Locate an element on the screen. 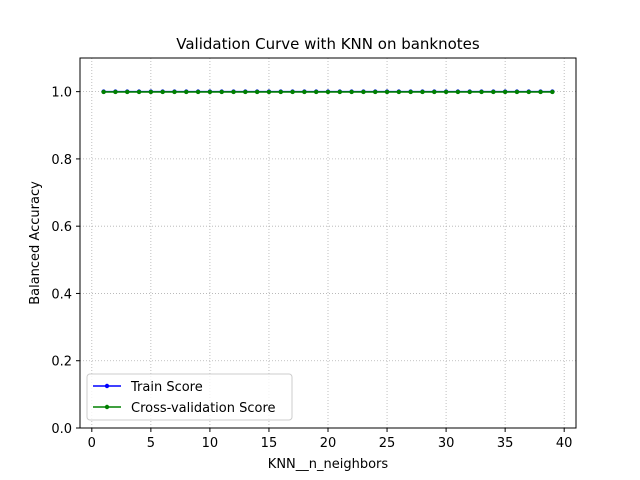  x-tick-label: 20 is located at coordinates (328, 443).